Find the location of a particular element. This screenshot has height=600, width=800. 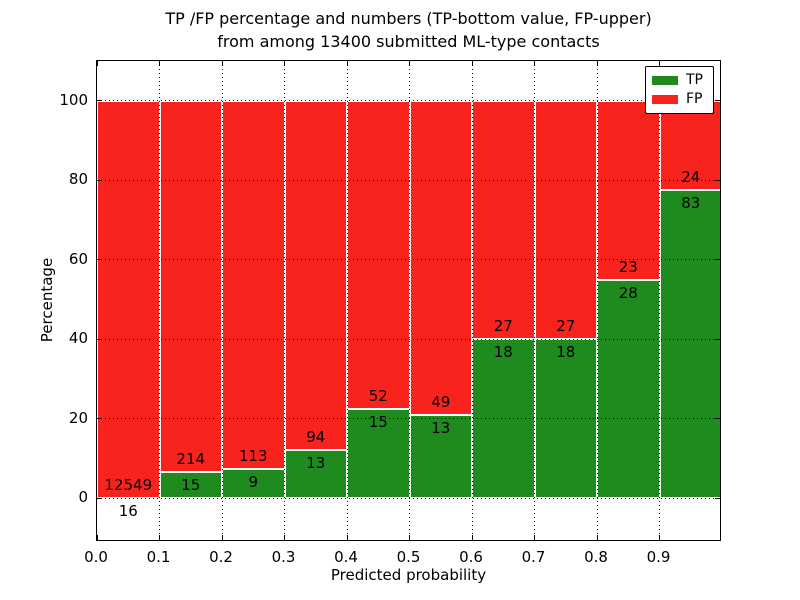

tp-color-swatch is located at coordinates (665, 80).